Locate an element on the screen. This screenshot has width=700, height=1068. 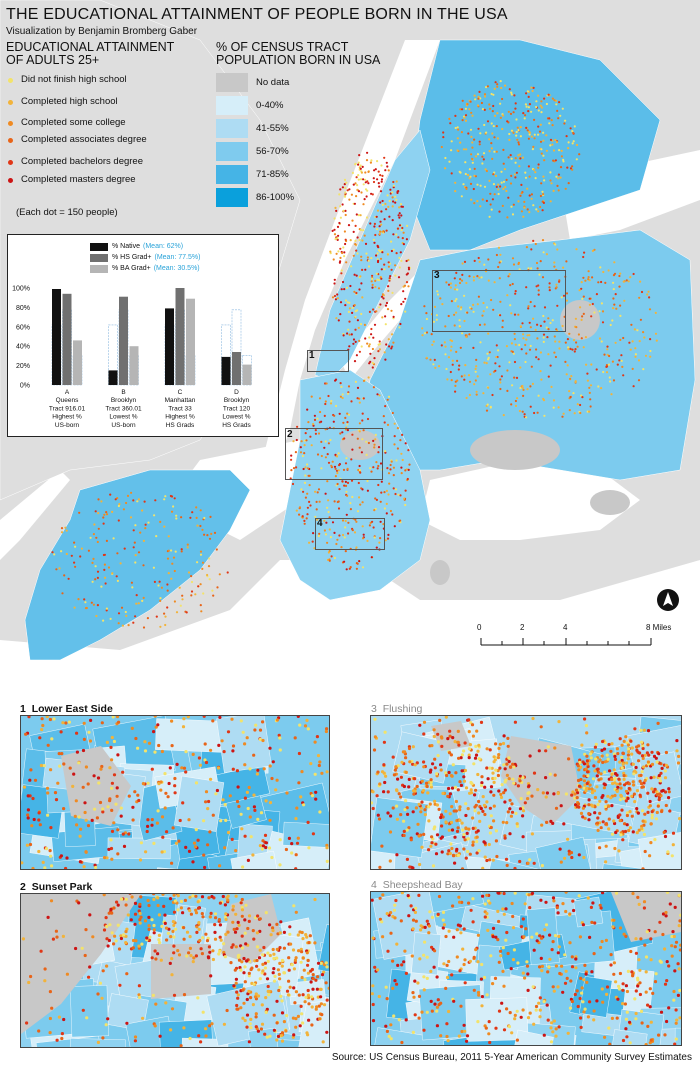
bar-legend-label: % Native is located at coordinates (126, 246).